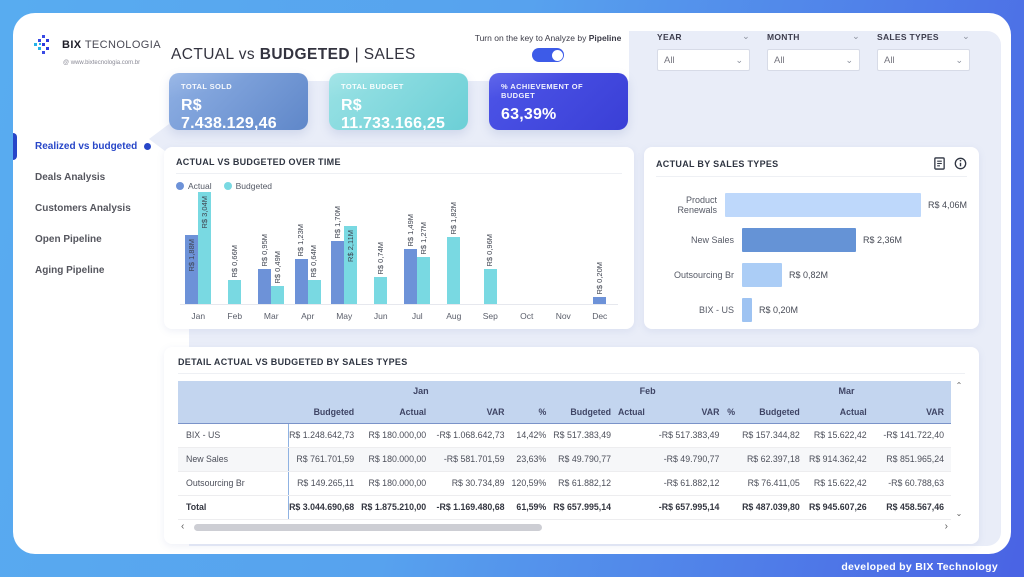  What do you see at coordinates (689, 435) in the screenshot?
I see `cell: -R$ 517.383,49` at bounding box center [689, 435].